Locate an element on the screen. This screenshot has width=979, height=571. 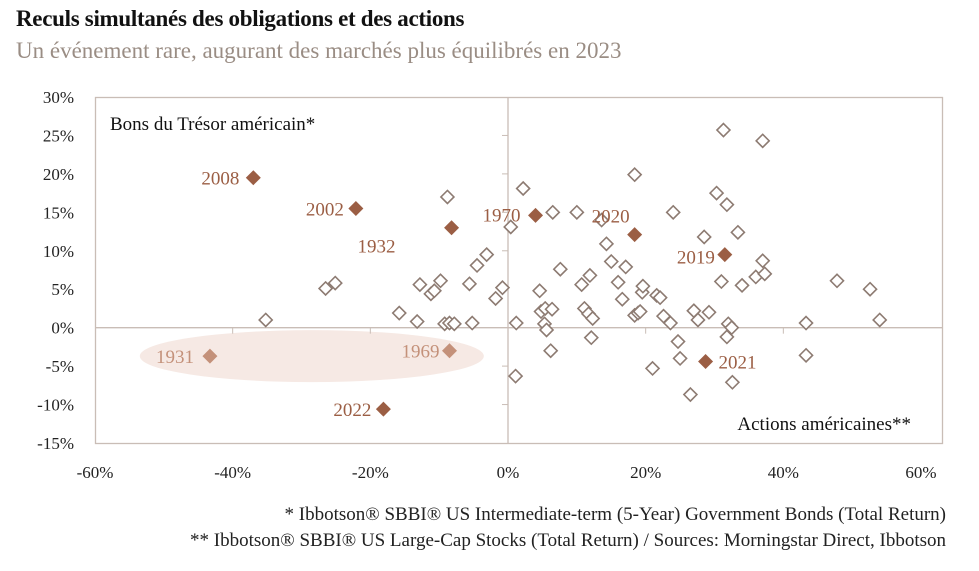
x-tick-label: -60% is located at coordinates (95, 472).